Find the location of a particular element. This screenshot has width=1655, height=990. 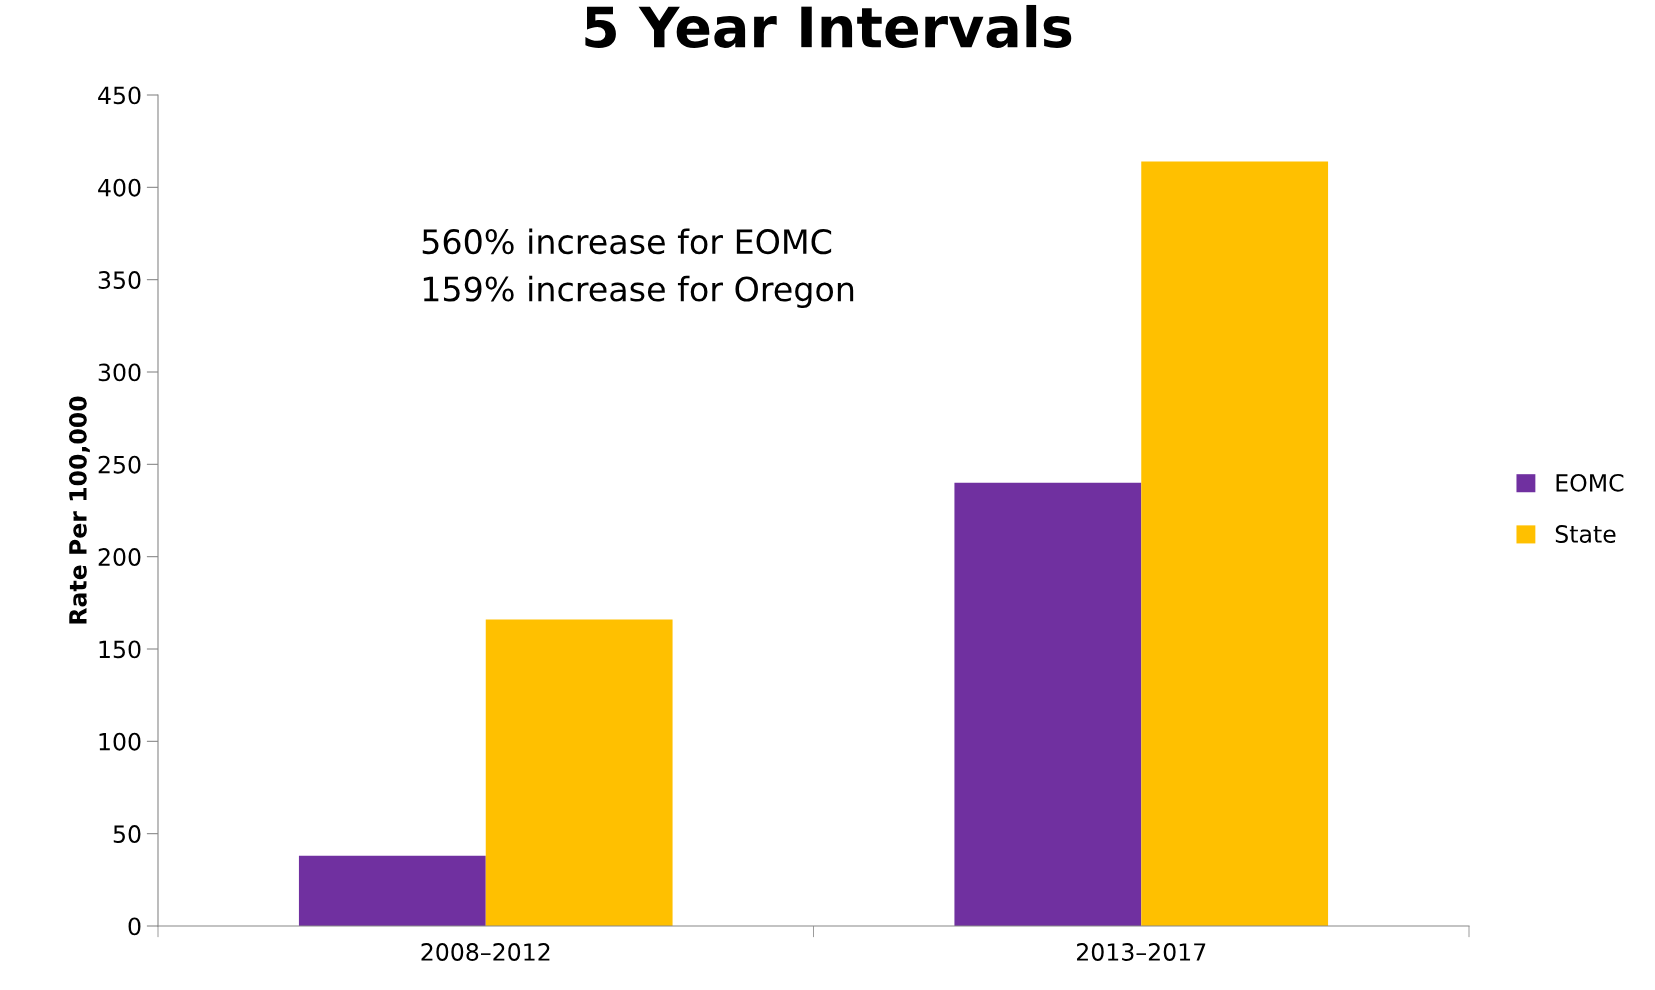

x-tick-label: 2008–2012 is located at coordinates (485, 952).